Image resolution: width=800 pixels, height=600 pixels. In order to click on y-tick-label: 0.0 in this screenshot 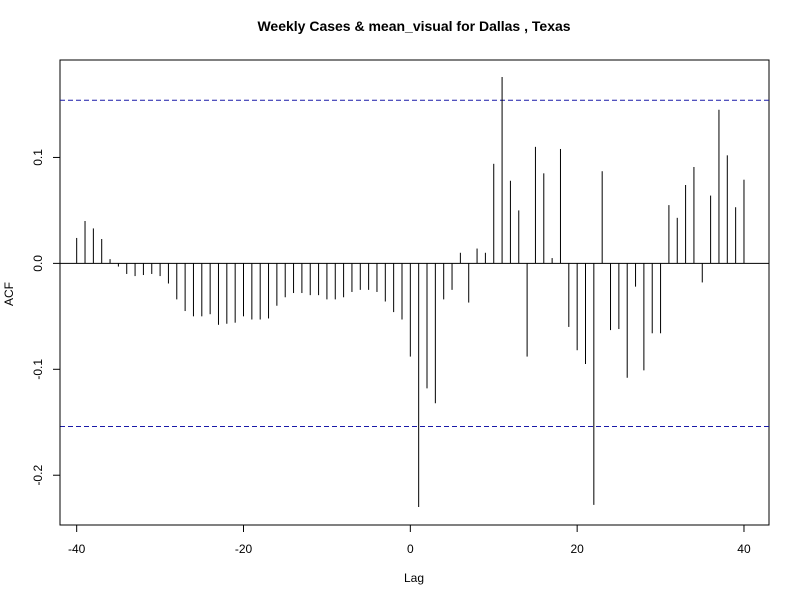, I will do `click(38, 263)`.